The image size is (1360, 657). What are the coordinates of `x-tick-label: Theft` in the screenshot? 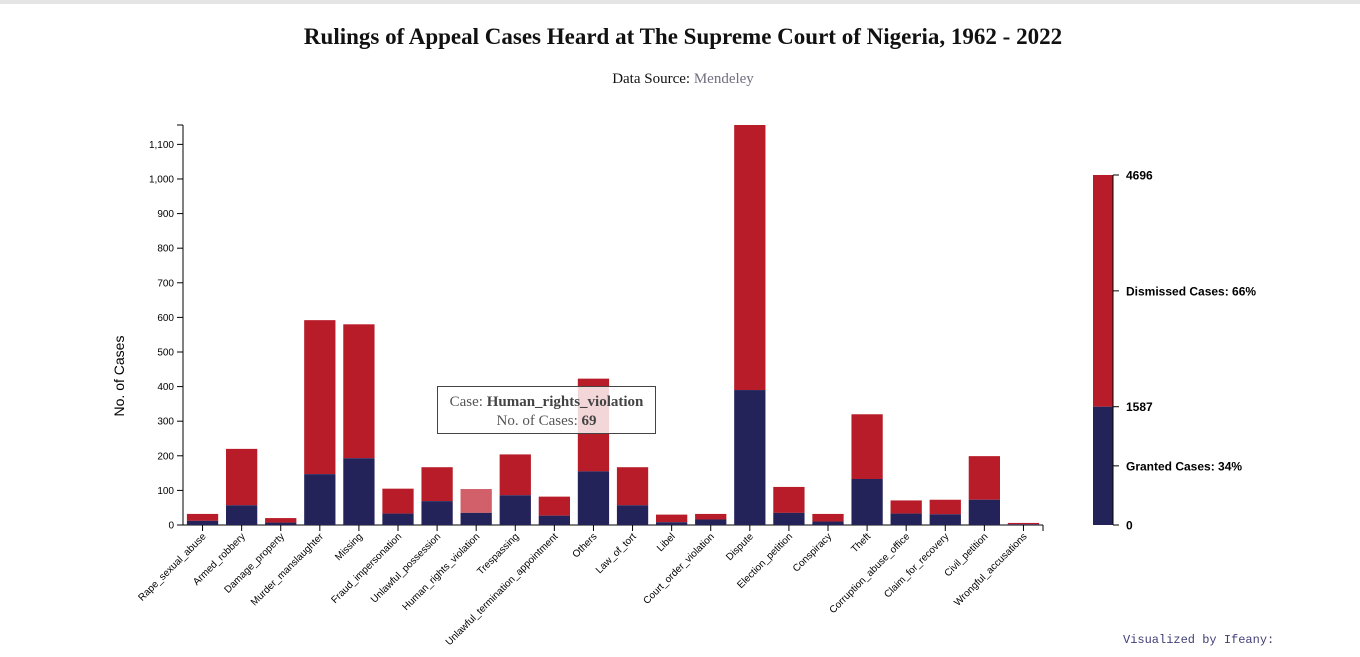 It's located at (861, 543).